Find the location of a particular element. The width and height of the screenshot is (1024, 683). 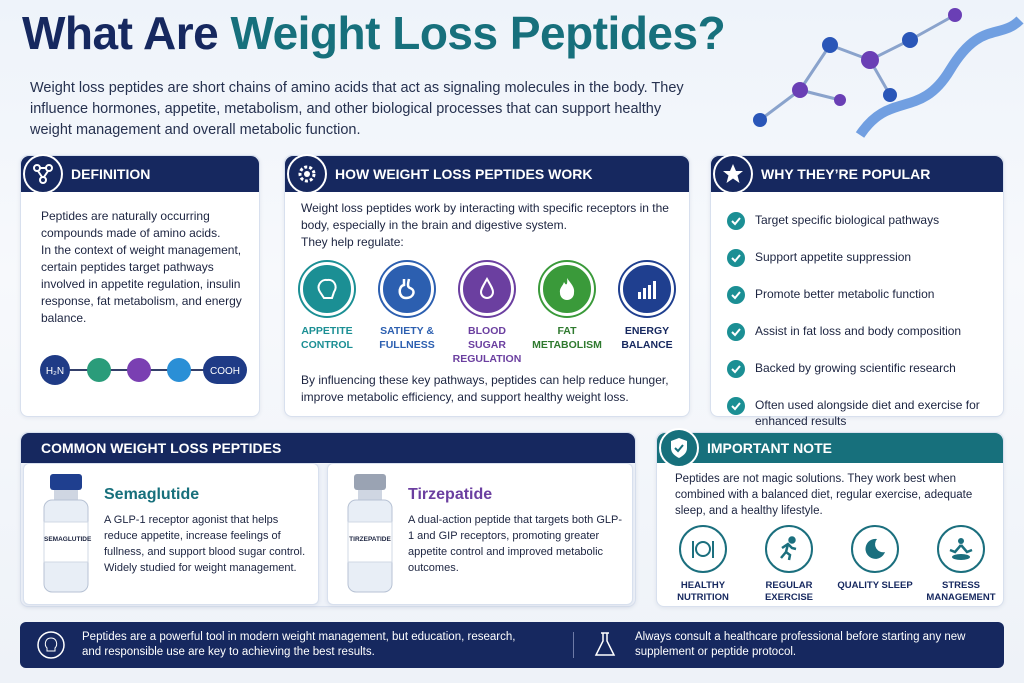

popular-header: WHY THEY’RE POPULAR is located at coordinates (857, 174).